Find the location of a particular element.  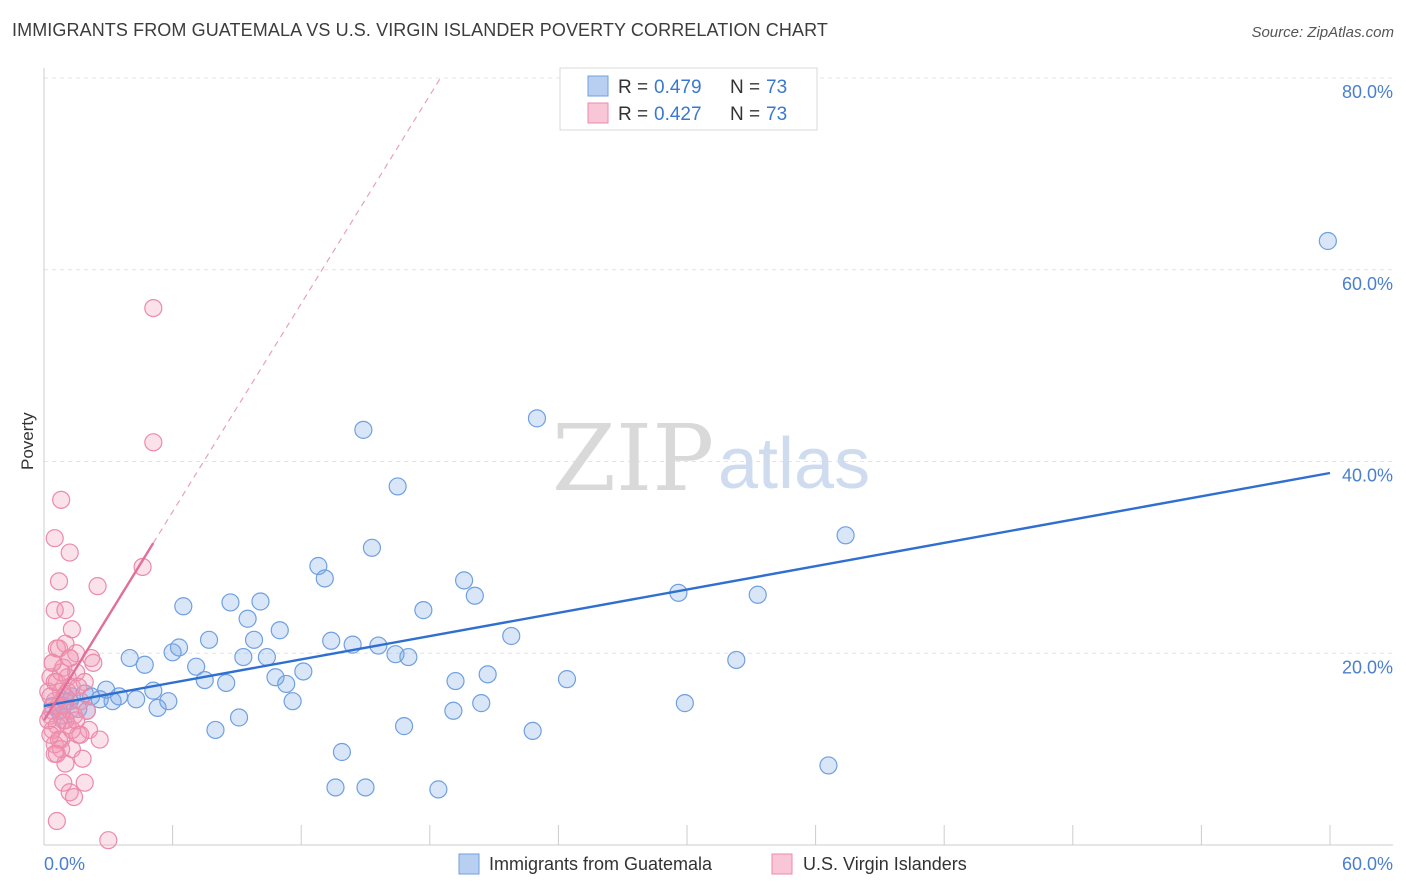

legend-r-value-pink: 0.427 is located at coordinates (678, 114).